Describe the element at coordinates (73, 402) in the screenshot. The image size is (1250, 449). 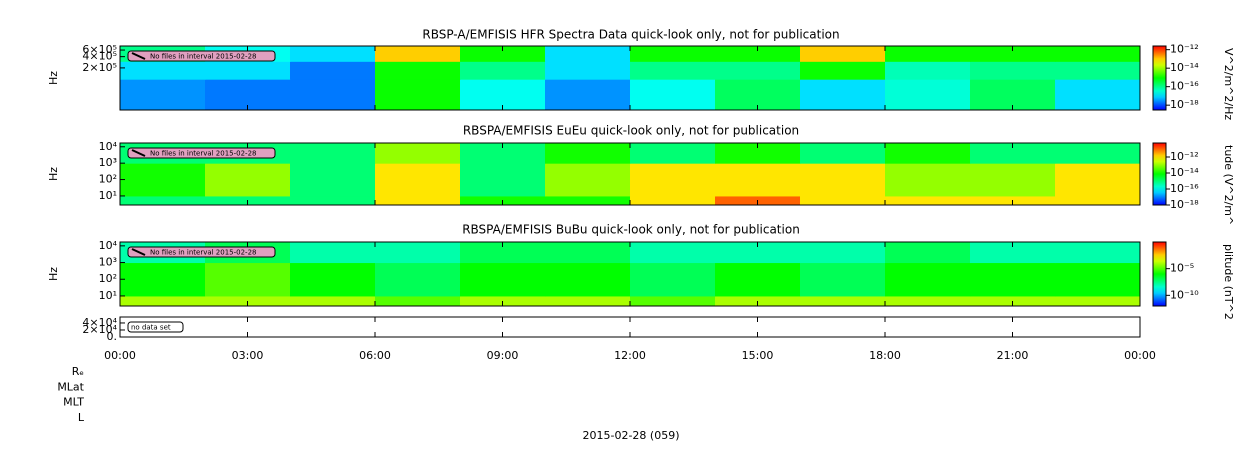
I see `ephemeris-label: MLT` at that location.